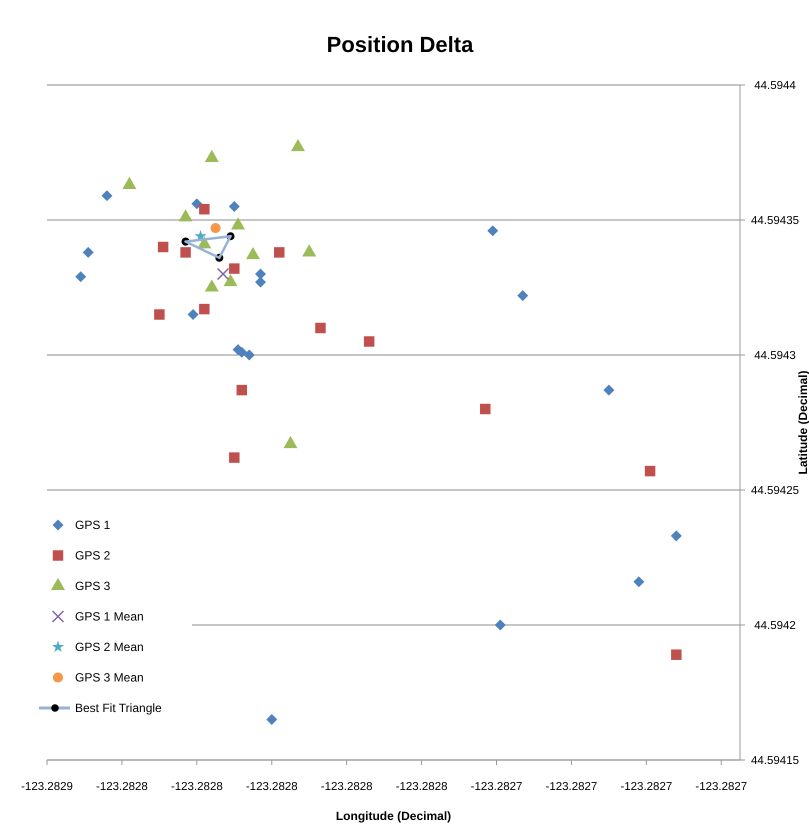 The image size is (809, 836). What do you see at coordinates (93, 525) in the screenshot?
I see `legend-label: GPS 1` at bounding box center [93, 525].